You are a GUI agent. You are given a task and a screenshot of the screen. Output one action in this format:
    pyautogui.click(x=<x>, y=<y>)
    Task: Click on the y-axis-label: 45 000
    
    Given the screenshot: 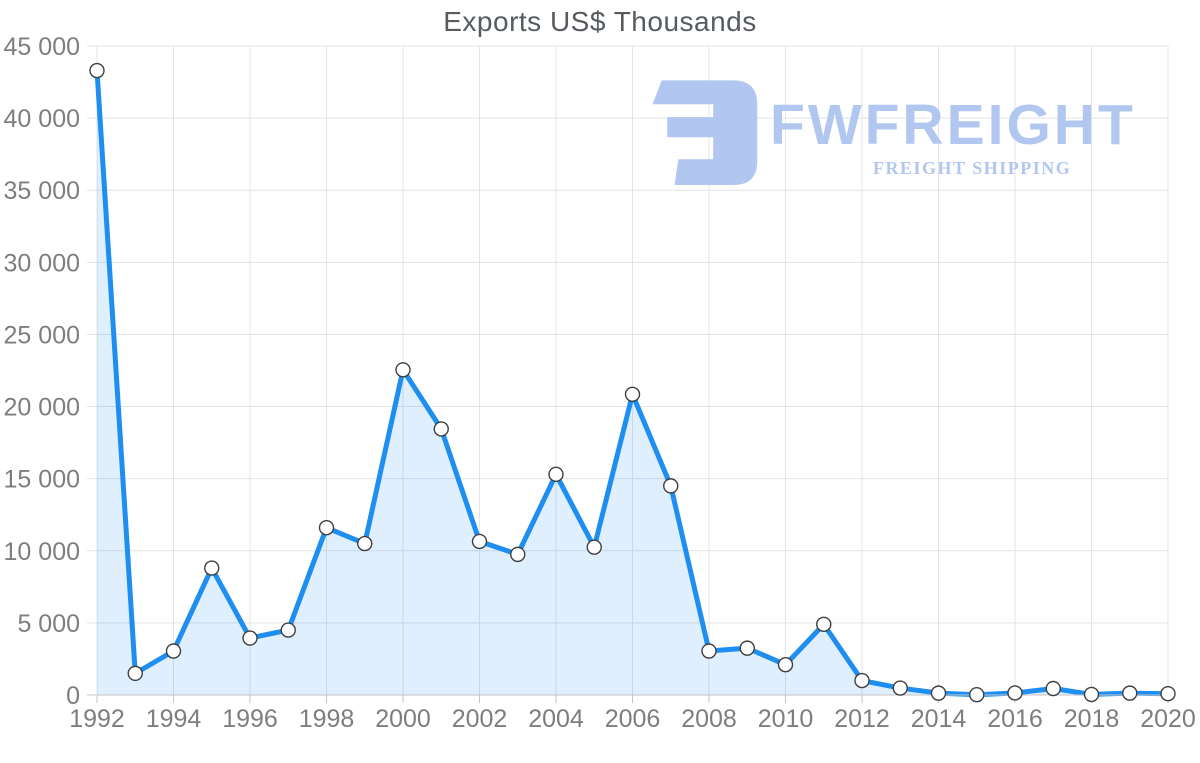 What is the action you would take?
    pyautogui.click(x=42, y=47)
    